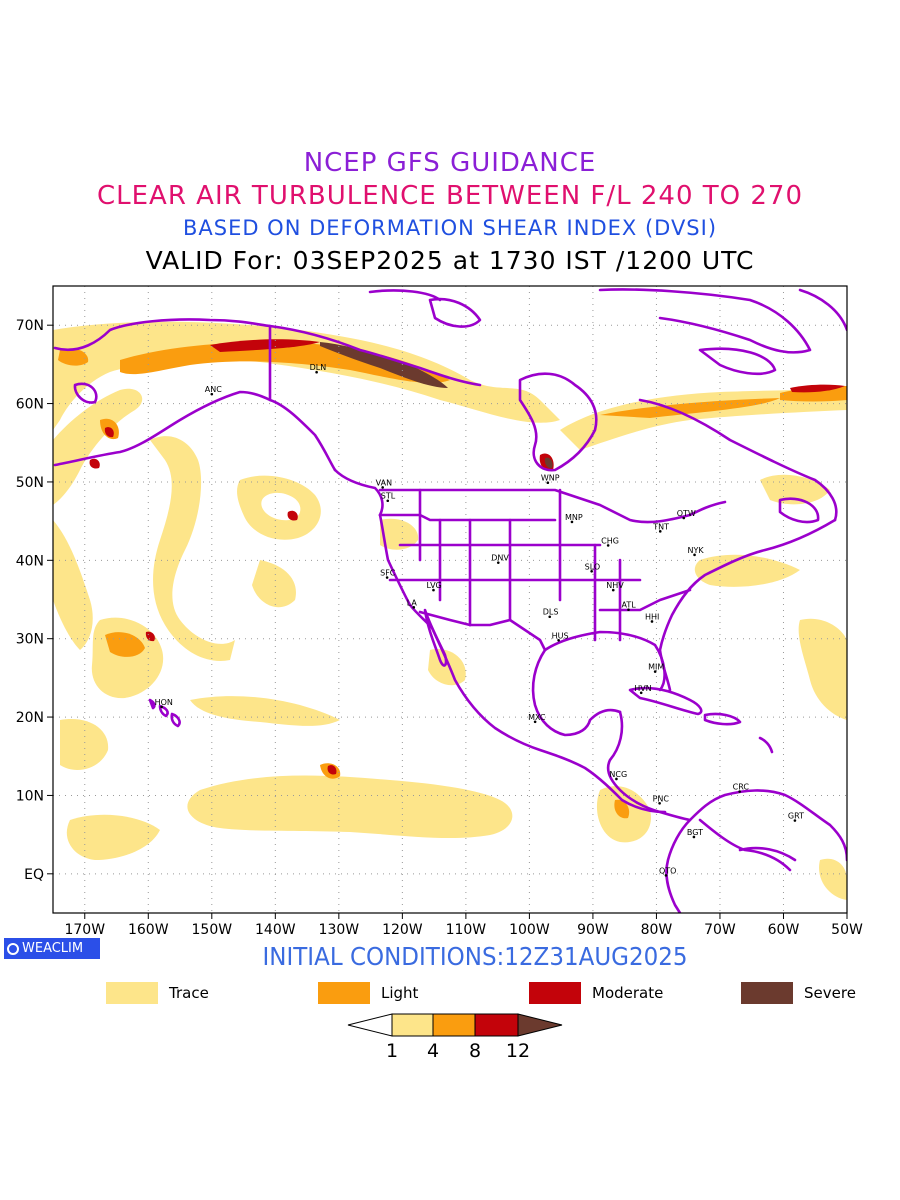 Image resolution: width=900 pixels, height=1200 pixels. Describe the element at coordinates (642, 688) in the screenshot. I see `city-label: HVN` at that location.